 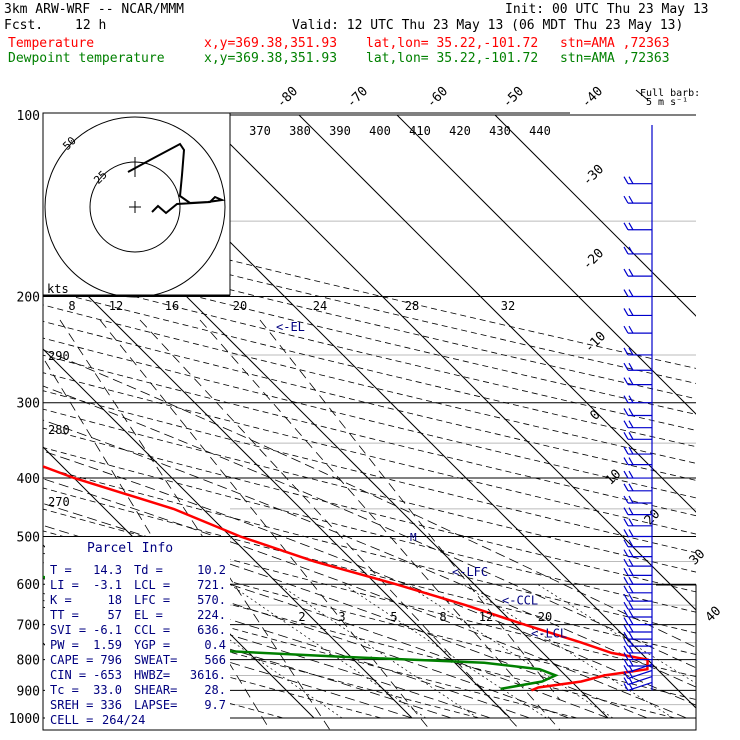 I want to click on isotherm-label: -80, so click(x=287, y=97).